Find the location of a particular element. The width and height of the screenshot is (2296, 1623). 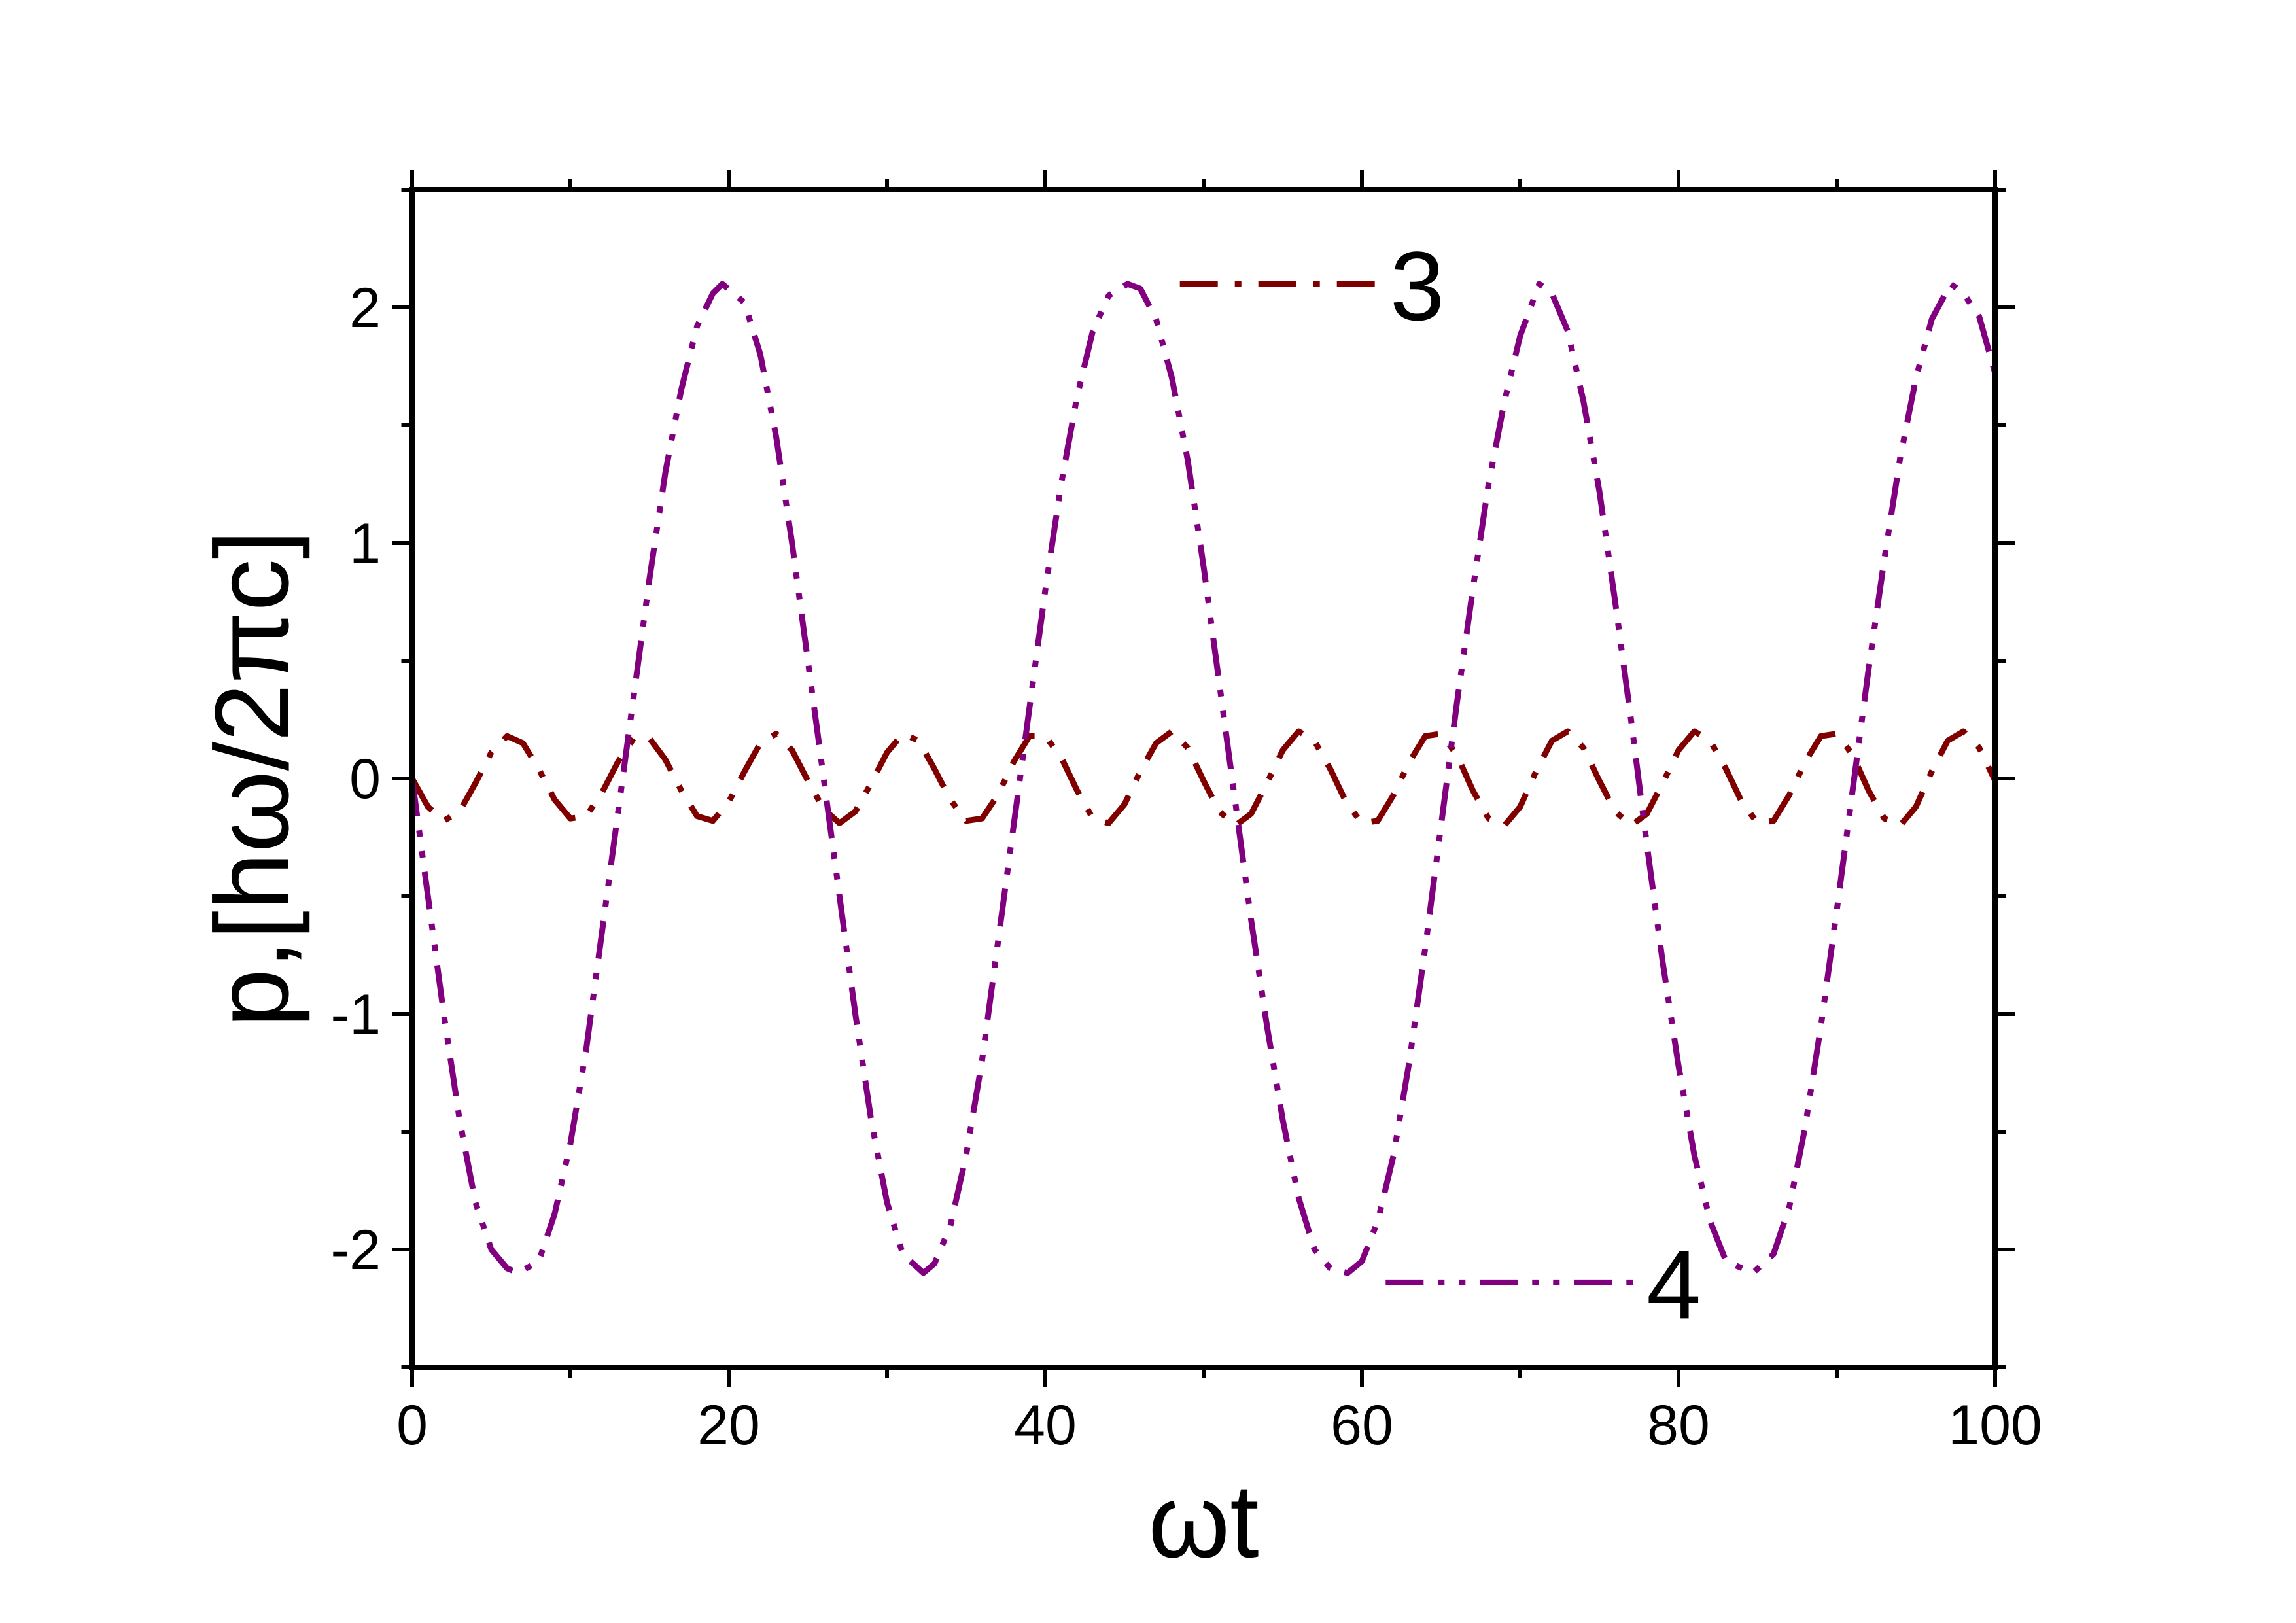

x-tick-label: 0 is located at coordinates (412, 1425).